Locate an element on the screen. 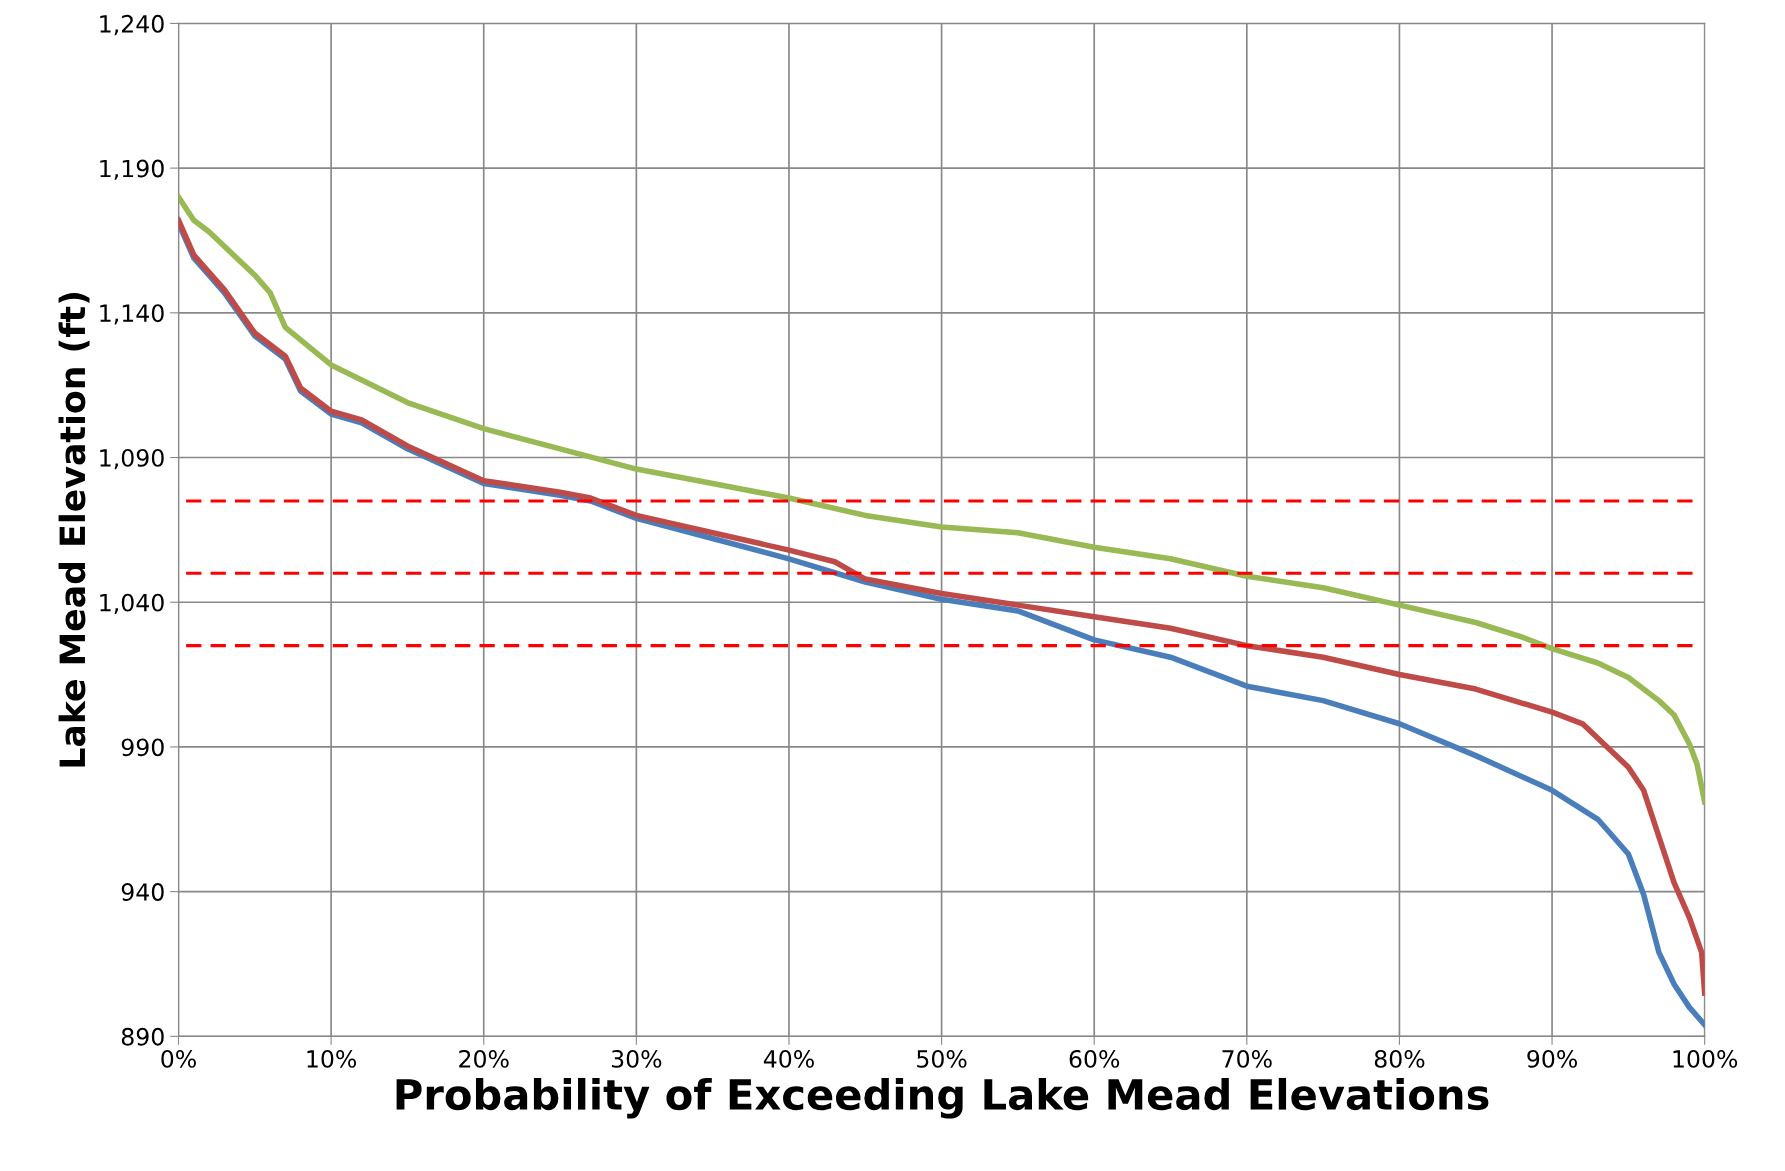 This screenshot has height=1171, width=1785. x-tick-label: 100% is located at coordinates (1705, 1058).